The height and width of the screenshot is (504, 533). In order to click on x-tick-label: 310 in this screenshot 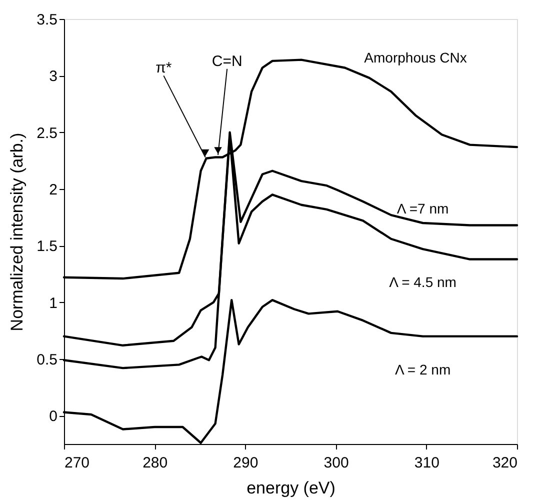, I will do `click(427, 463)`.